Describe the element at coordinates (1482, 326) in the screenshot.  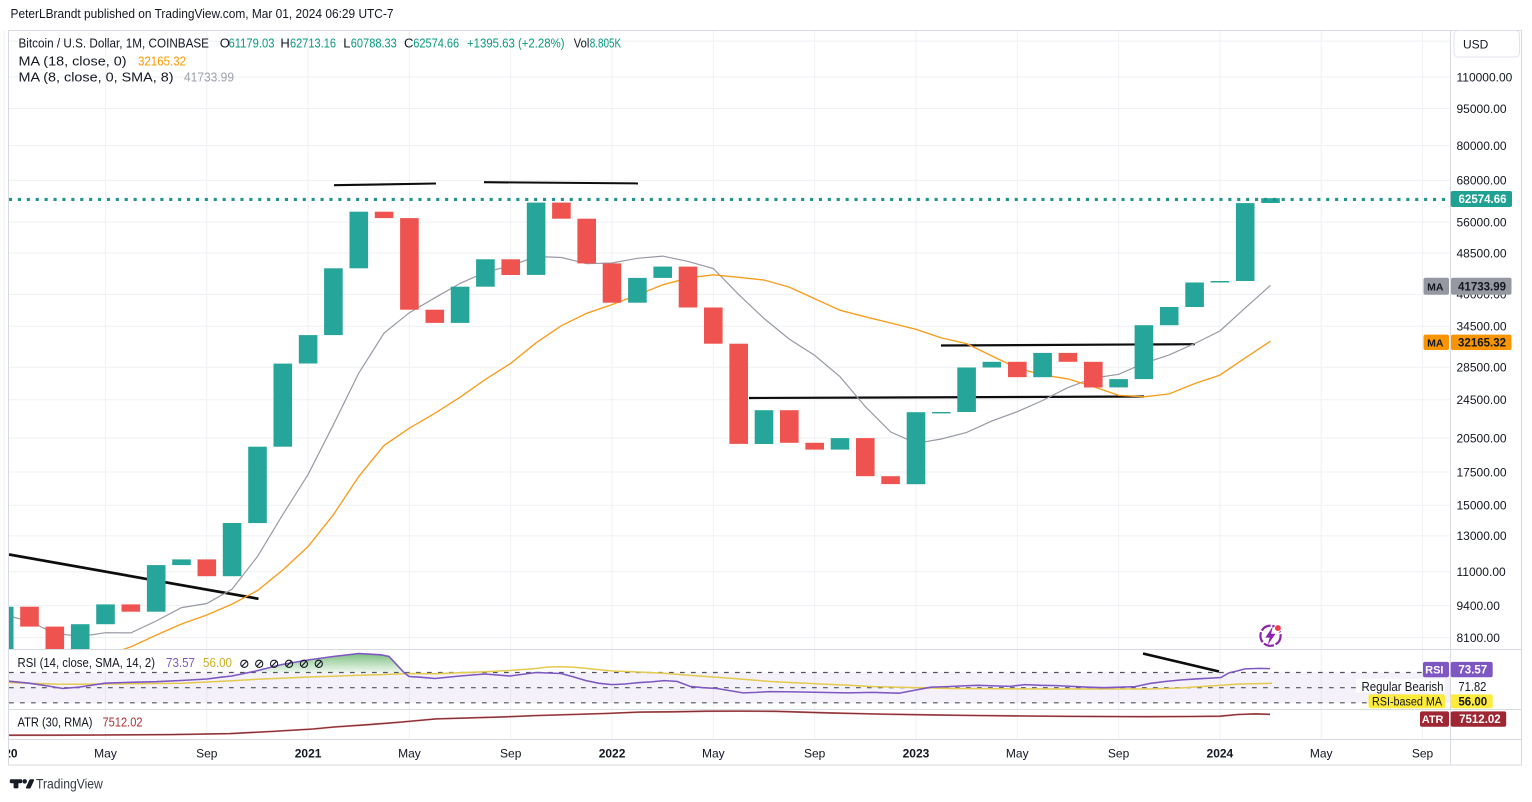
I see `svg-text: 34500.00` at that location.